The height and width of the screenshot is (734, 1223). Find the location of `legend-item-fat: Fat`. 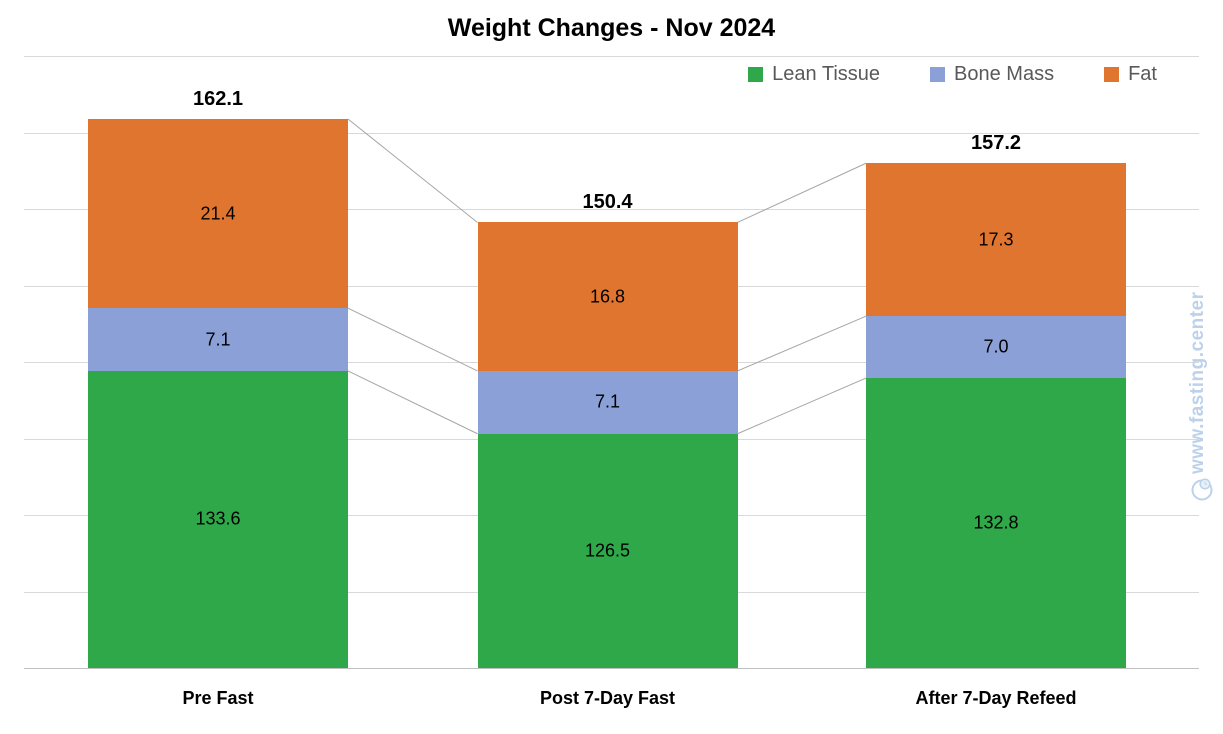

legend-item-fat: Fat is located at coordinates (1130, 74).